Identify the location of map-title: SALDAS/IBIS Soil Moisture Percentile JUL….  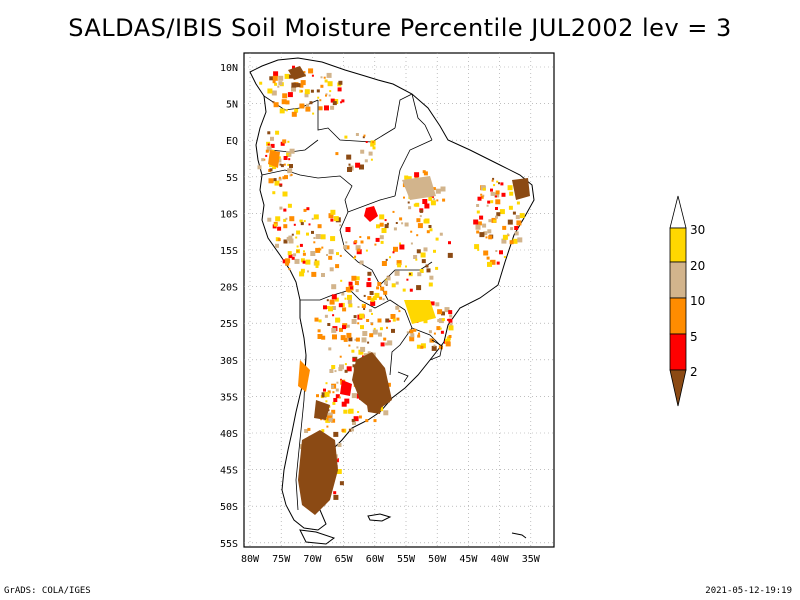
(400, 28).